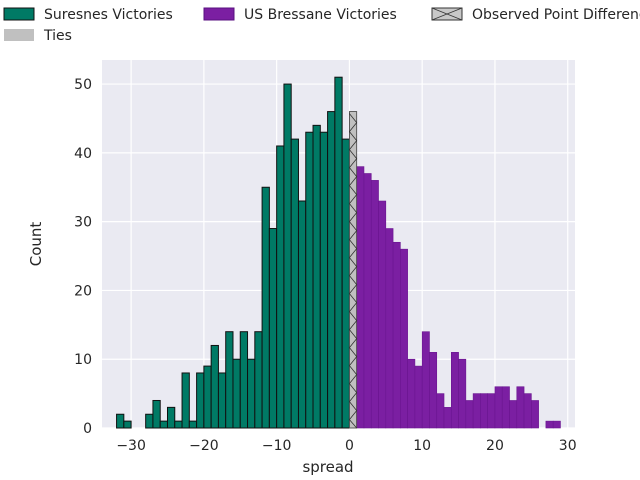 This screenshot has width=640, height=480. Describe the element at coordinates (36, 244) in the screenshot. I see `y-axis-label: Count` at that location.